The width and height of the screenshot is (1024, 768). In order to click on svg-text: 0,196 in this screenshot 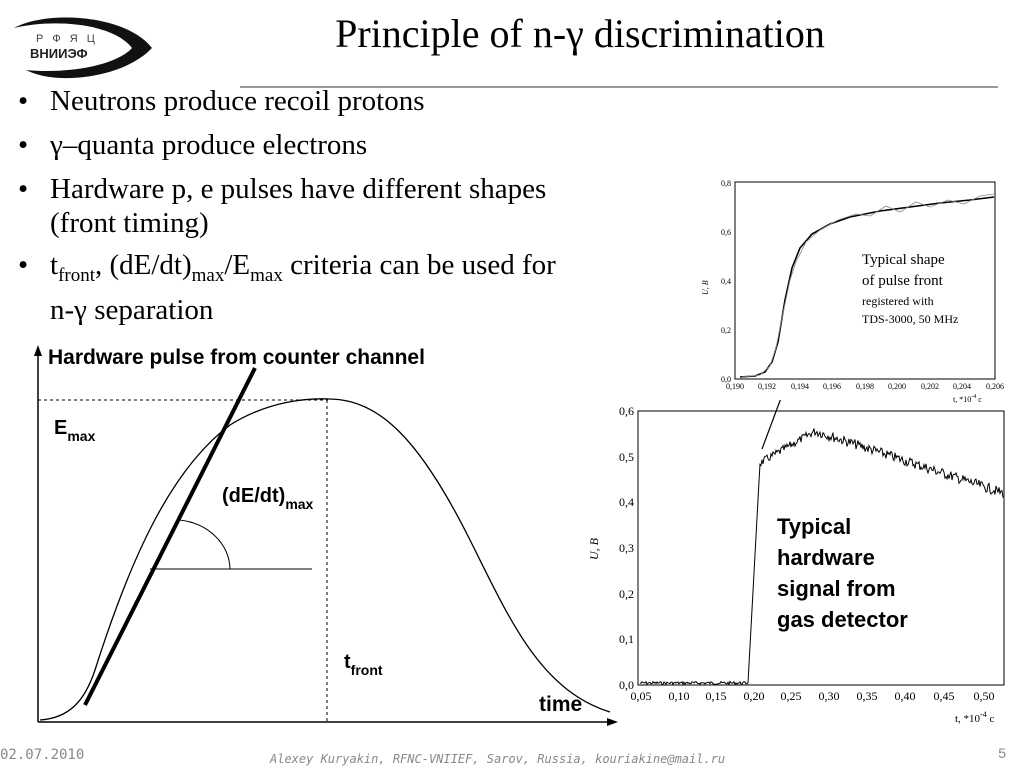, I will do `click(832, 386)`.